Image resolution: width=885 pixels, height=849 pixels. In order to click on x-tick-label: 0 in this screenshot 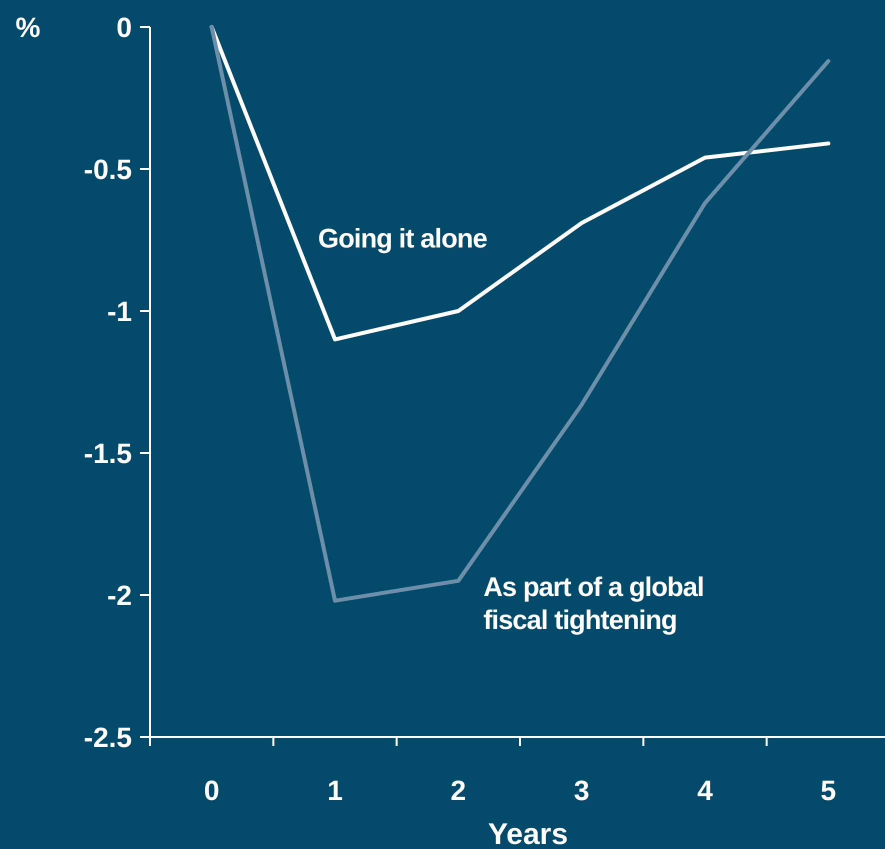, I will do `click(212, 790)`.